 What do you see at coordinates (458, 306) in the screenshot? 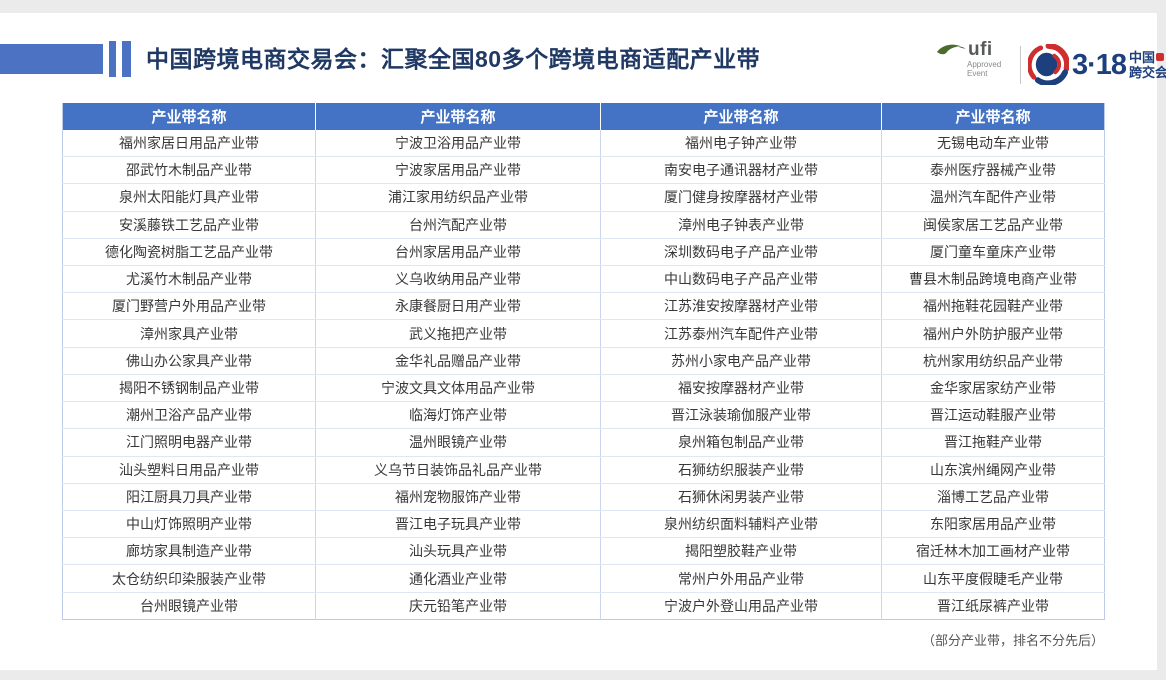
I see `industry-belt-cell: 永康餐厨日用产业带` at bounding box center [458, 306].